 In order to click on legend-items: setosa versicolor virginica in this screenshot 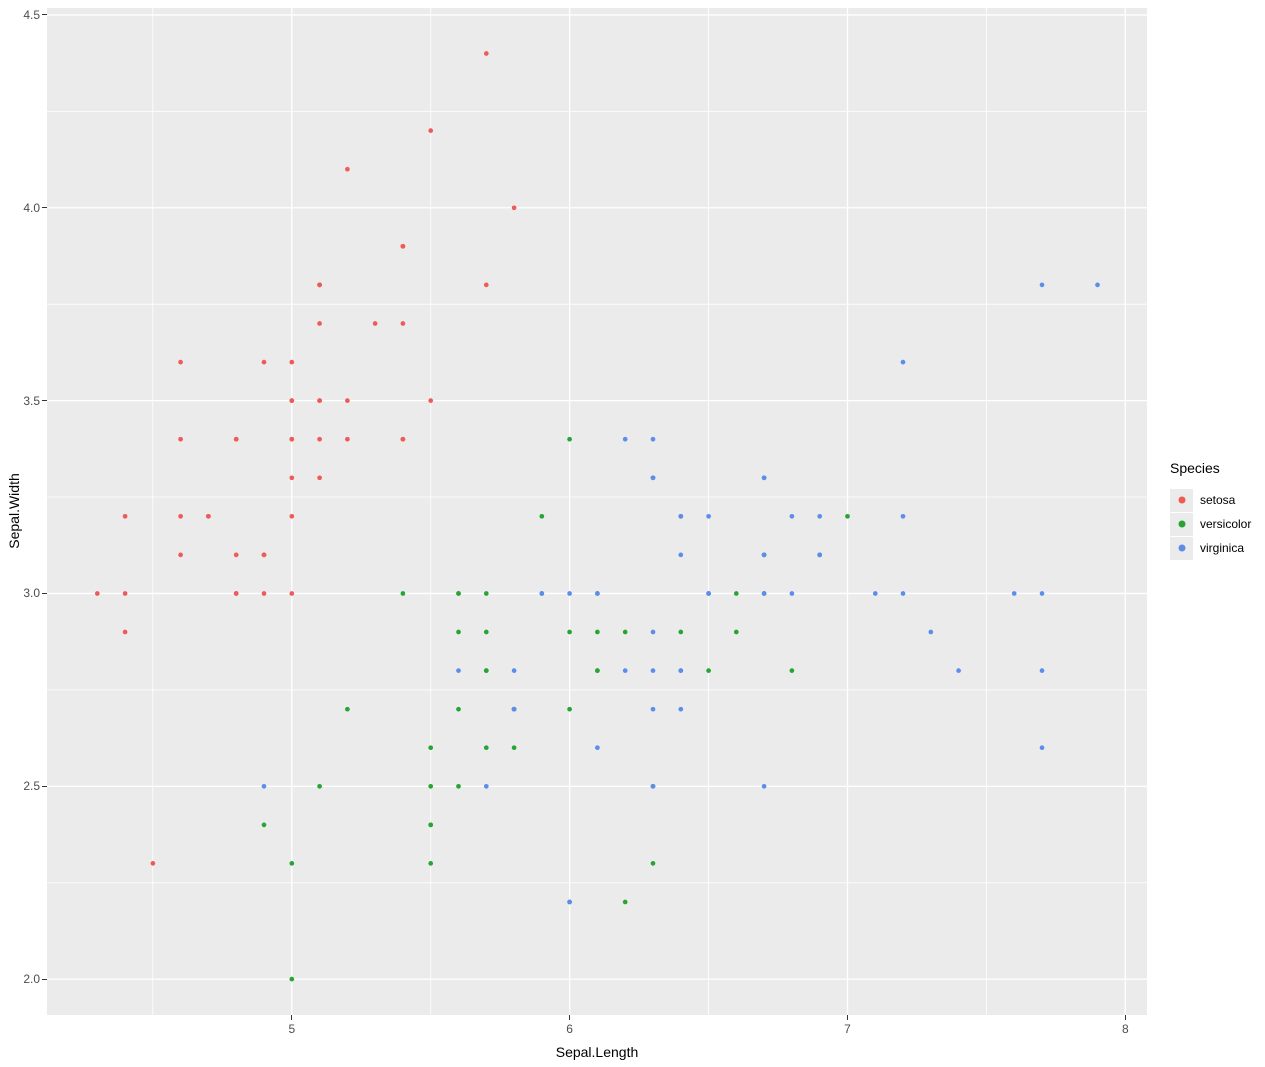, I will do `click(1210, 524)`.